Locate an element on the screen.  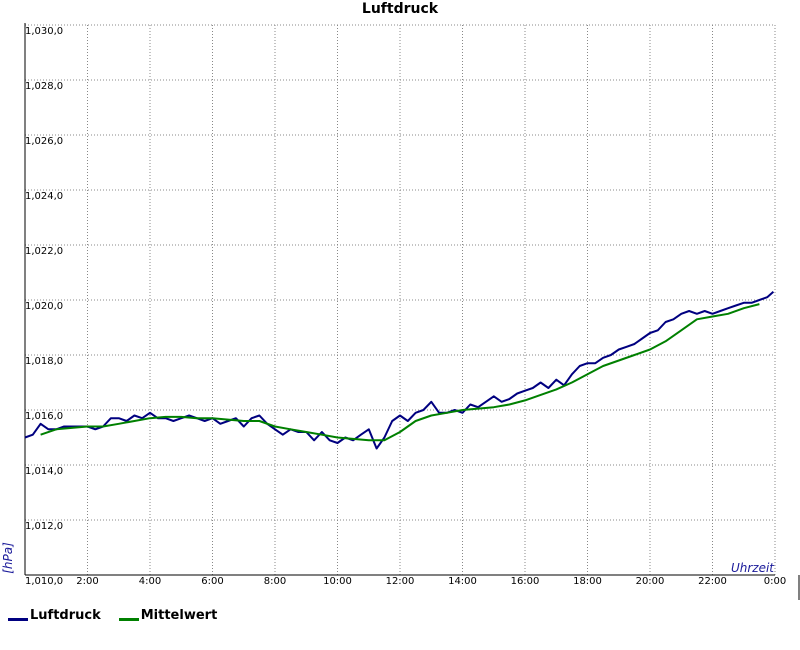
legend-swatch-luftdruck is located at coordinates (18, 619).